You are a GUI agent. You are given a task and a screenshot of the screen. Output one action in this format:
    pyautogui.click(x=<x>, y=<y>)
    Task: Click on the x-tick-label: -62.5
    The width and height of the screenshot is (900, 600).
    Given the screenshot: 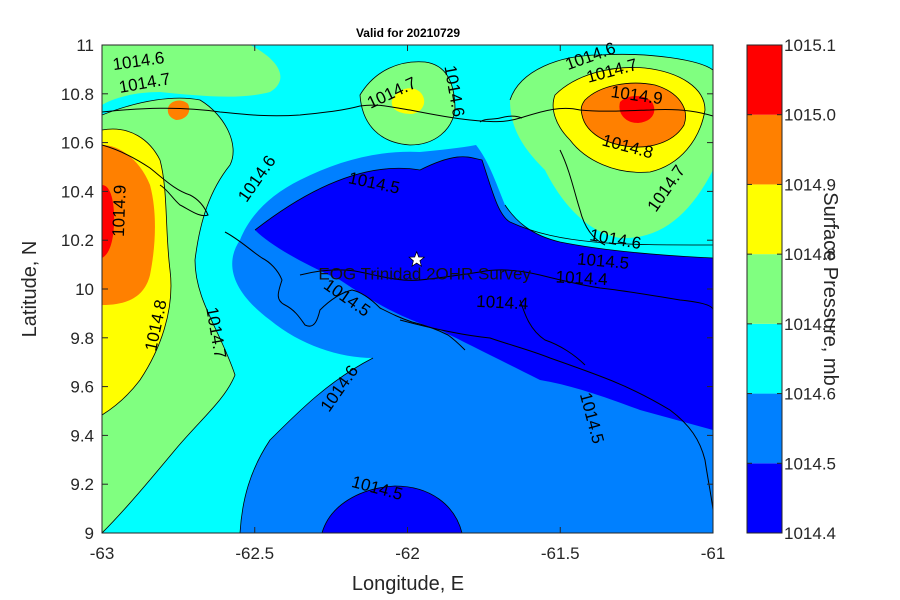 What is the action you would take?
    pyautogui.click(x=254, y=553)
    